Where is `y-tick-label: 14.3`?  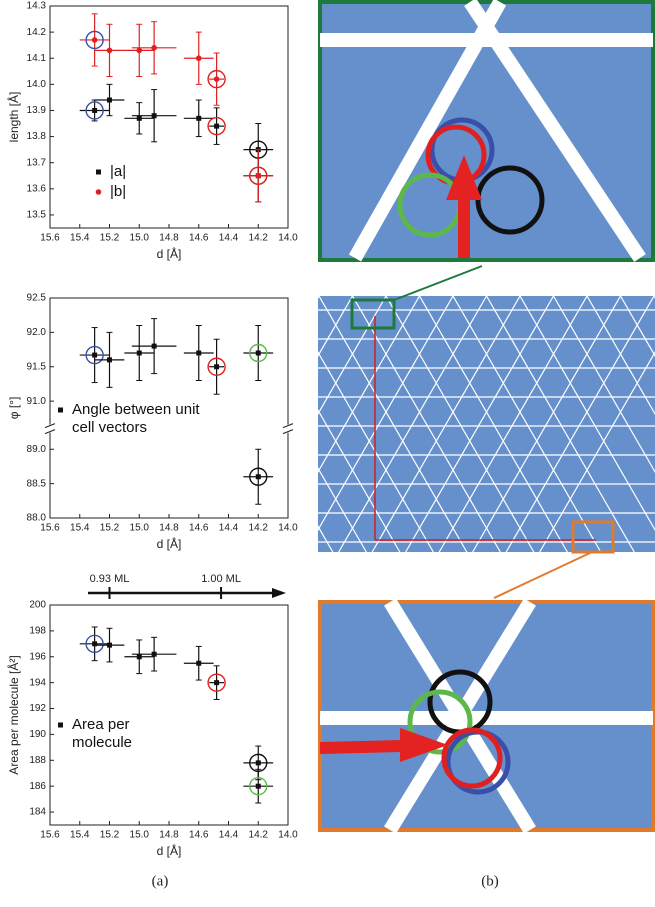
y-tick-label: 14.3 is located at coordinates (37, 6).